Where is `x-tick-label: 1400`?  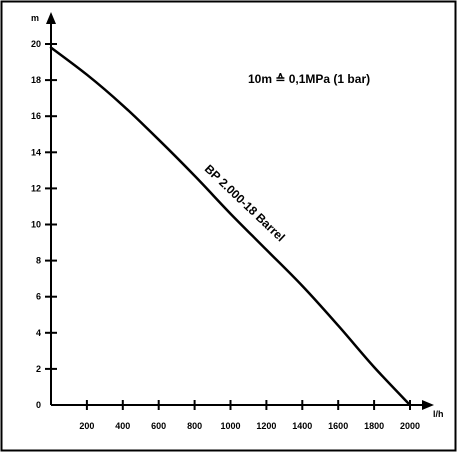 x-tick-label: 1400 is located at coordinates (302, 426).